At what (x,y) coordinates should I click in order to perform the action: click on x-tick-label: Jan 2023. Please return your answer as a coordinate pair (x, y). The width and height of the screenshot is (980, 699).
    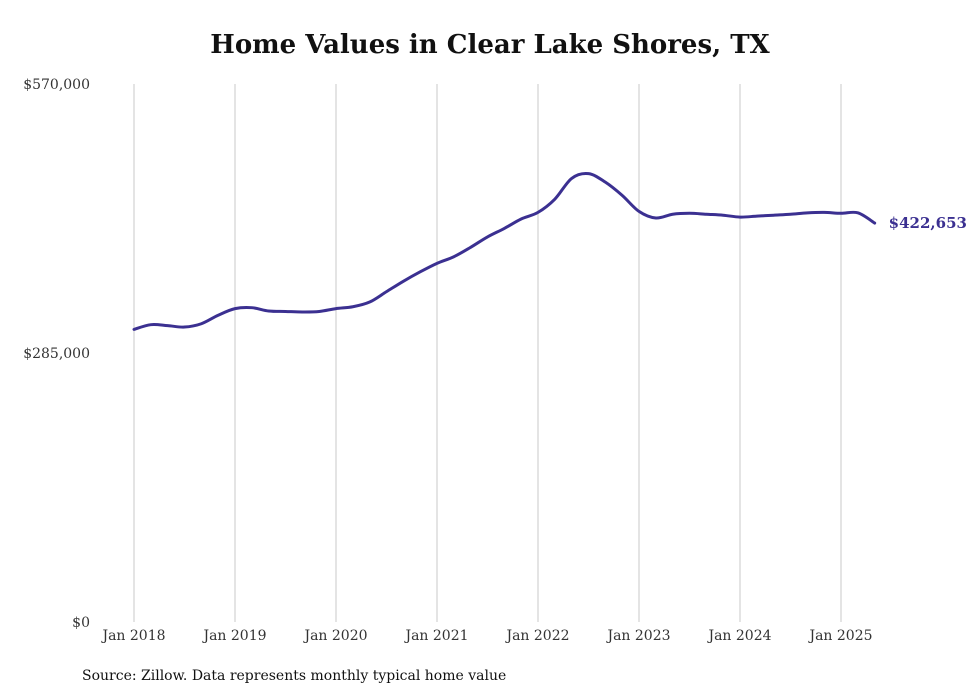
    Looking at the image, I should click on (637, 636).